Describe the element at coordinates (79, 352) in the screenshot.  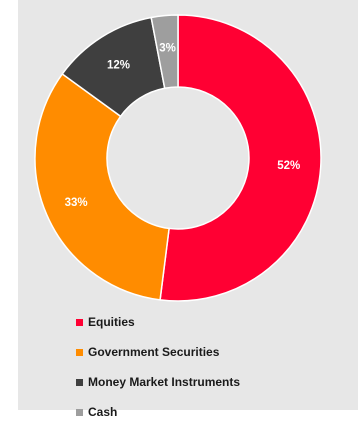
I see `legend-swatch-government-securities` at that location.